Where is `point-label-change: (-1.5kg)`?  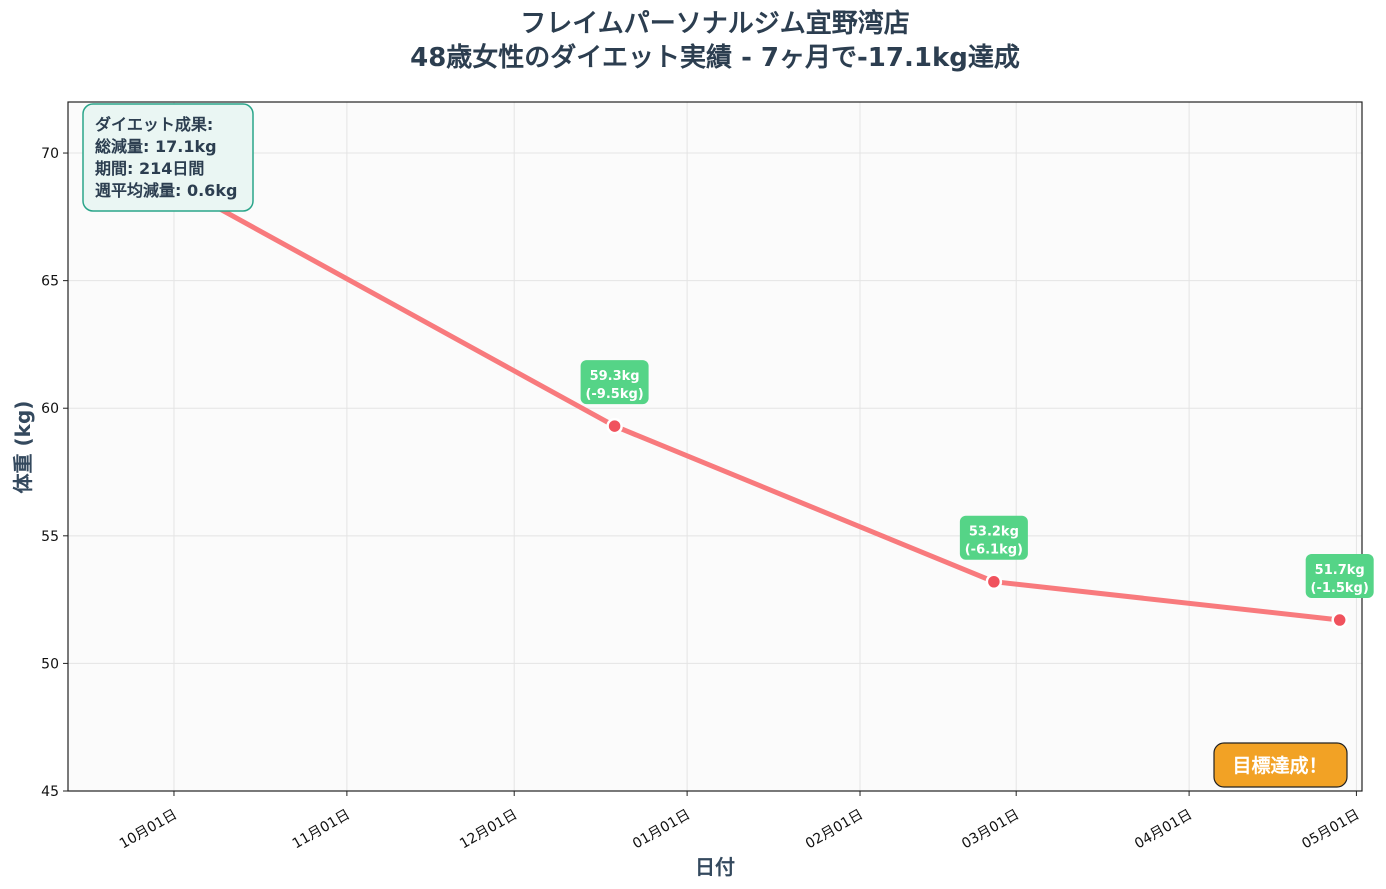 point-label-change: (-1.5kg) is located at coordinates (1340, 588).